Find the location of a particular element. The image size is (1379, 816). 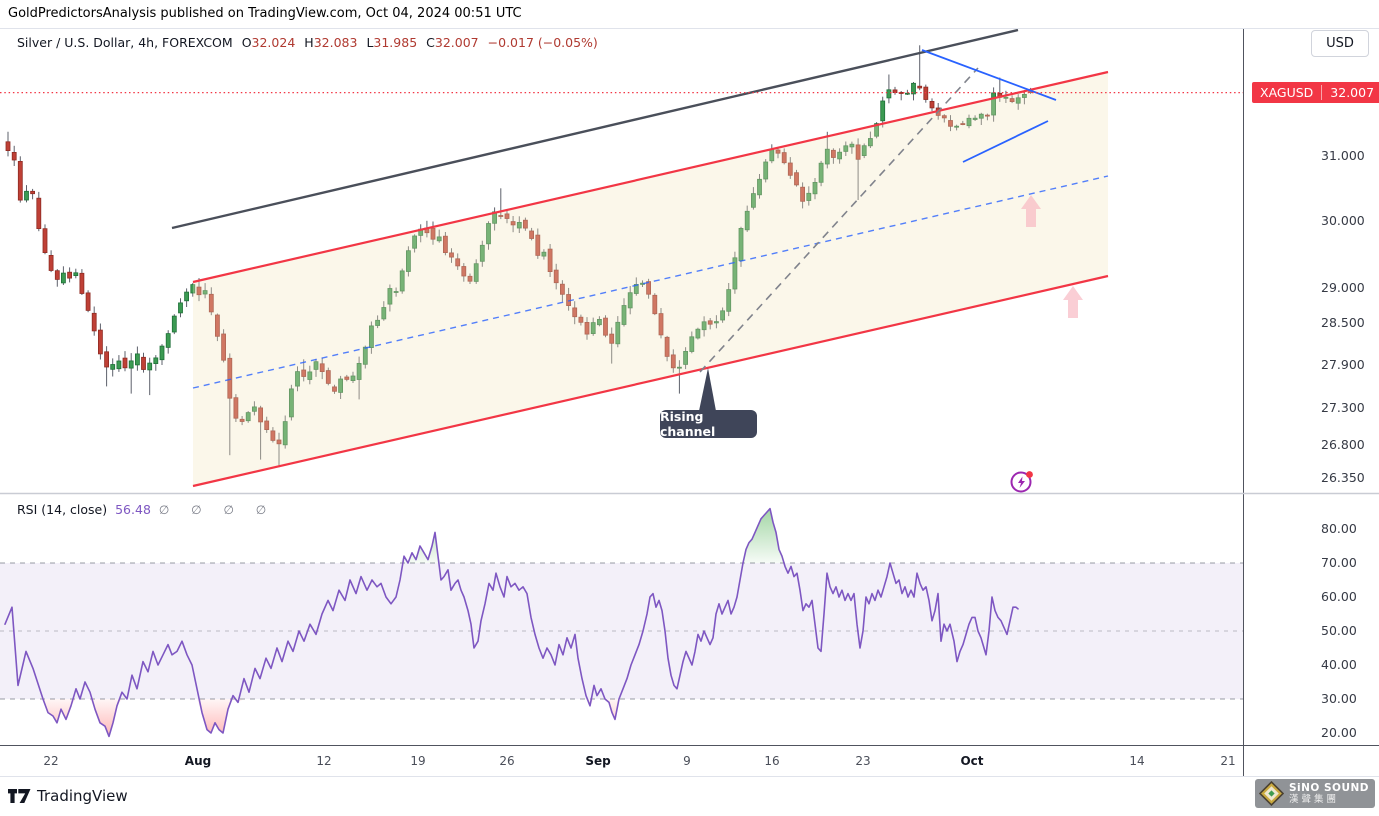

lightning-sticker-icon is located at coordinates (1022, 484).